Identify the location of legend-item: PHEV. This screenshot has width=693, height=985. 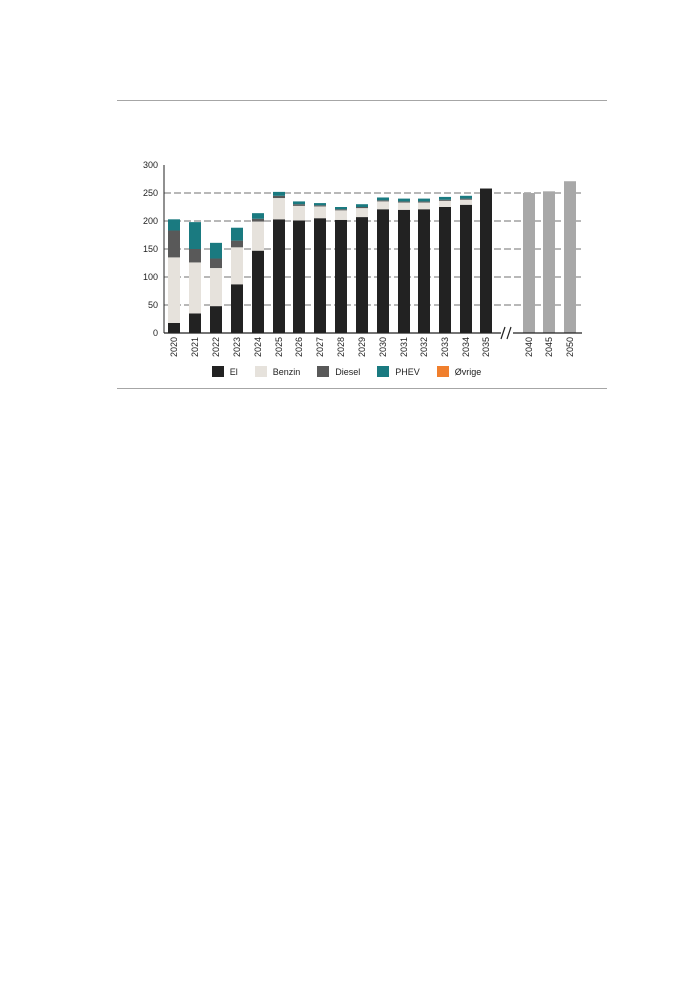
(398, 371).